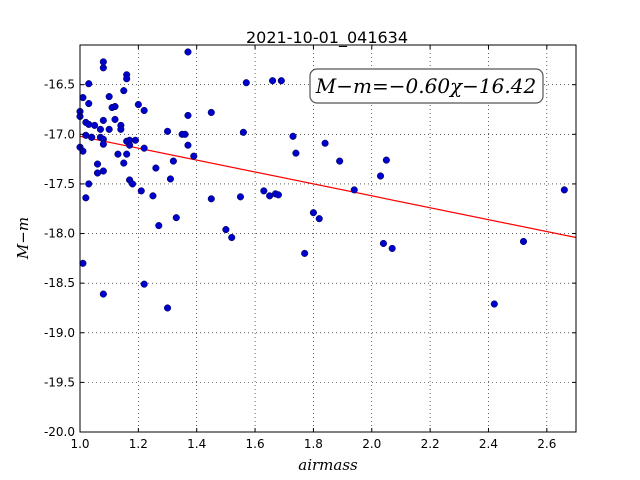 This screenshot has height=480, width=640. Describe the element at coordinates (313, 444) in the screenshot. I see `x-tick-label: 1.8` at that location.